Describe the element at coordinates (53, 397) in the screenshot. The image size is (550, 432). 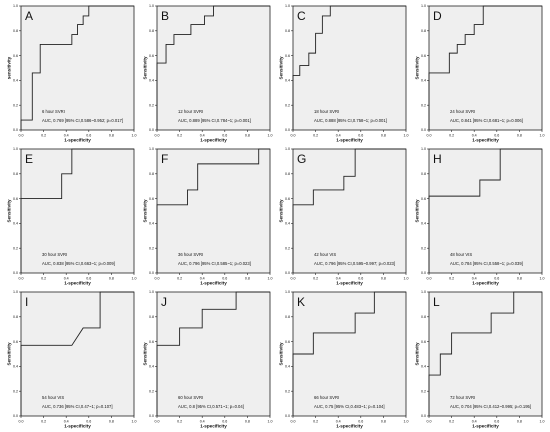
I see `series-name: 54 hour VIS` at that location.